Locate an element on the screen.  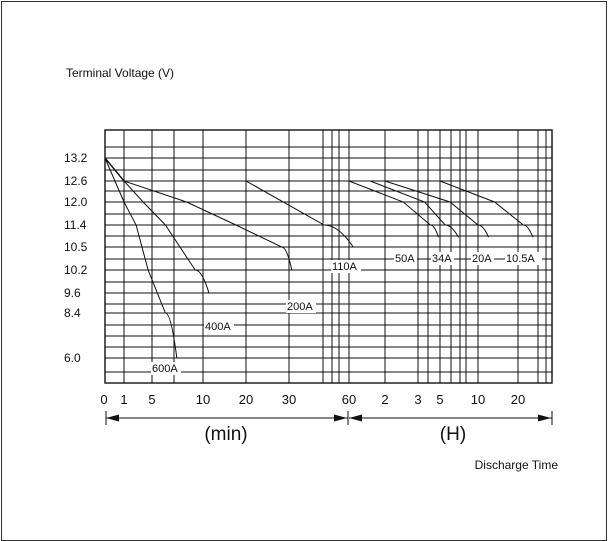
hours-unit-label: (H) is located at coordinates (453, 434).